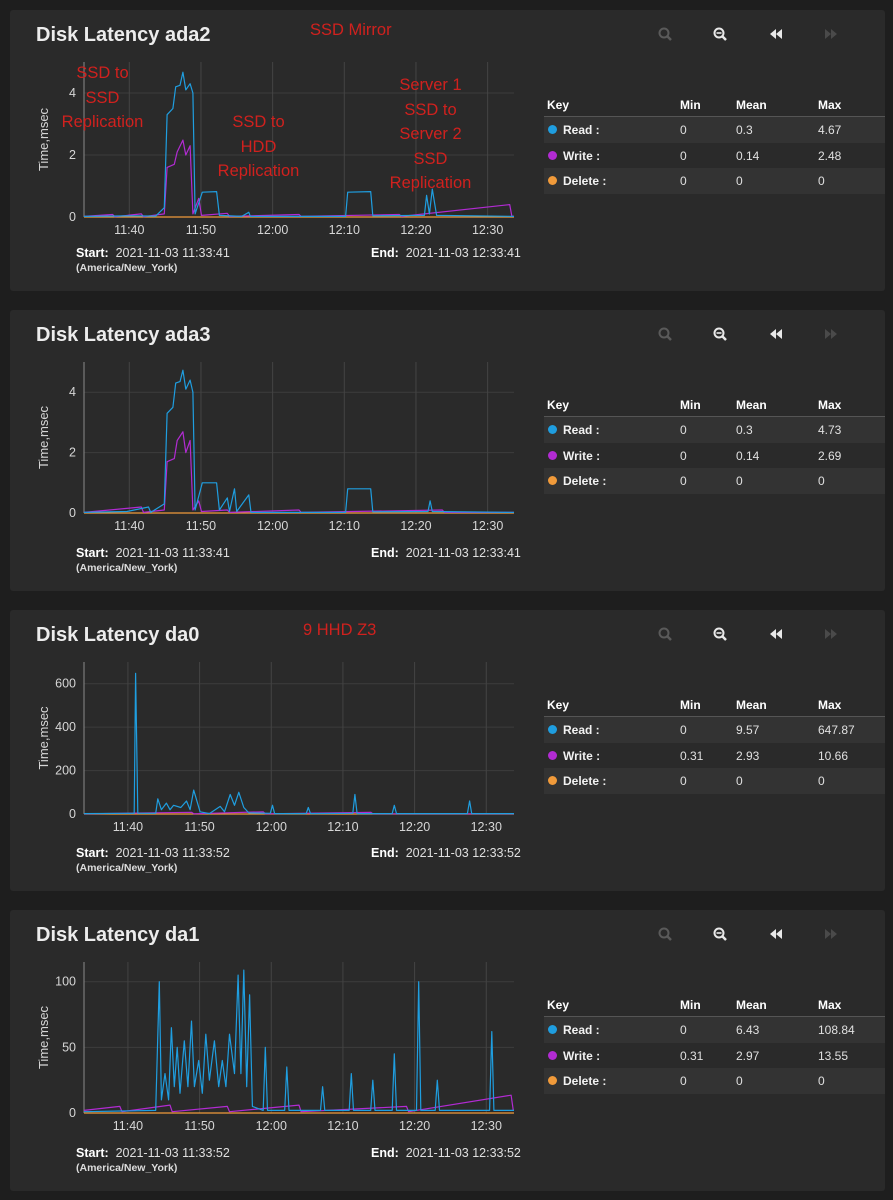  What do you see at coordinates (430, 134) in the screenshot?
I see `annotation-line: Server 2` at bounding box center [430, 134].